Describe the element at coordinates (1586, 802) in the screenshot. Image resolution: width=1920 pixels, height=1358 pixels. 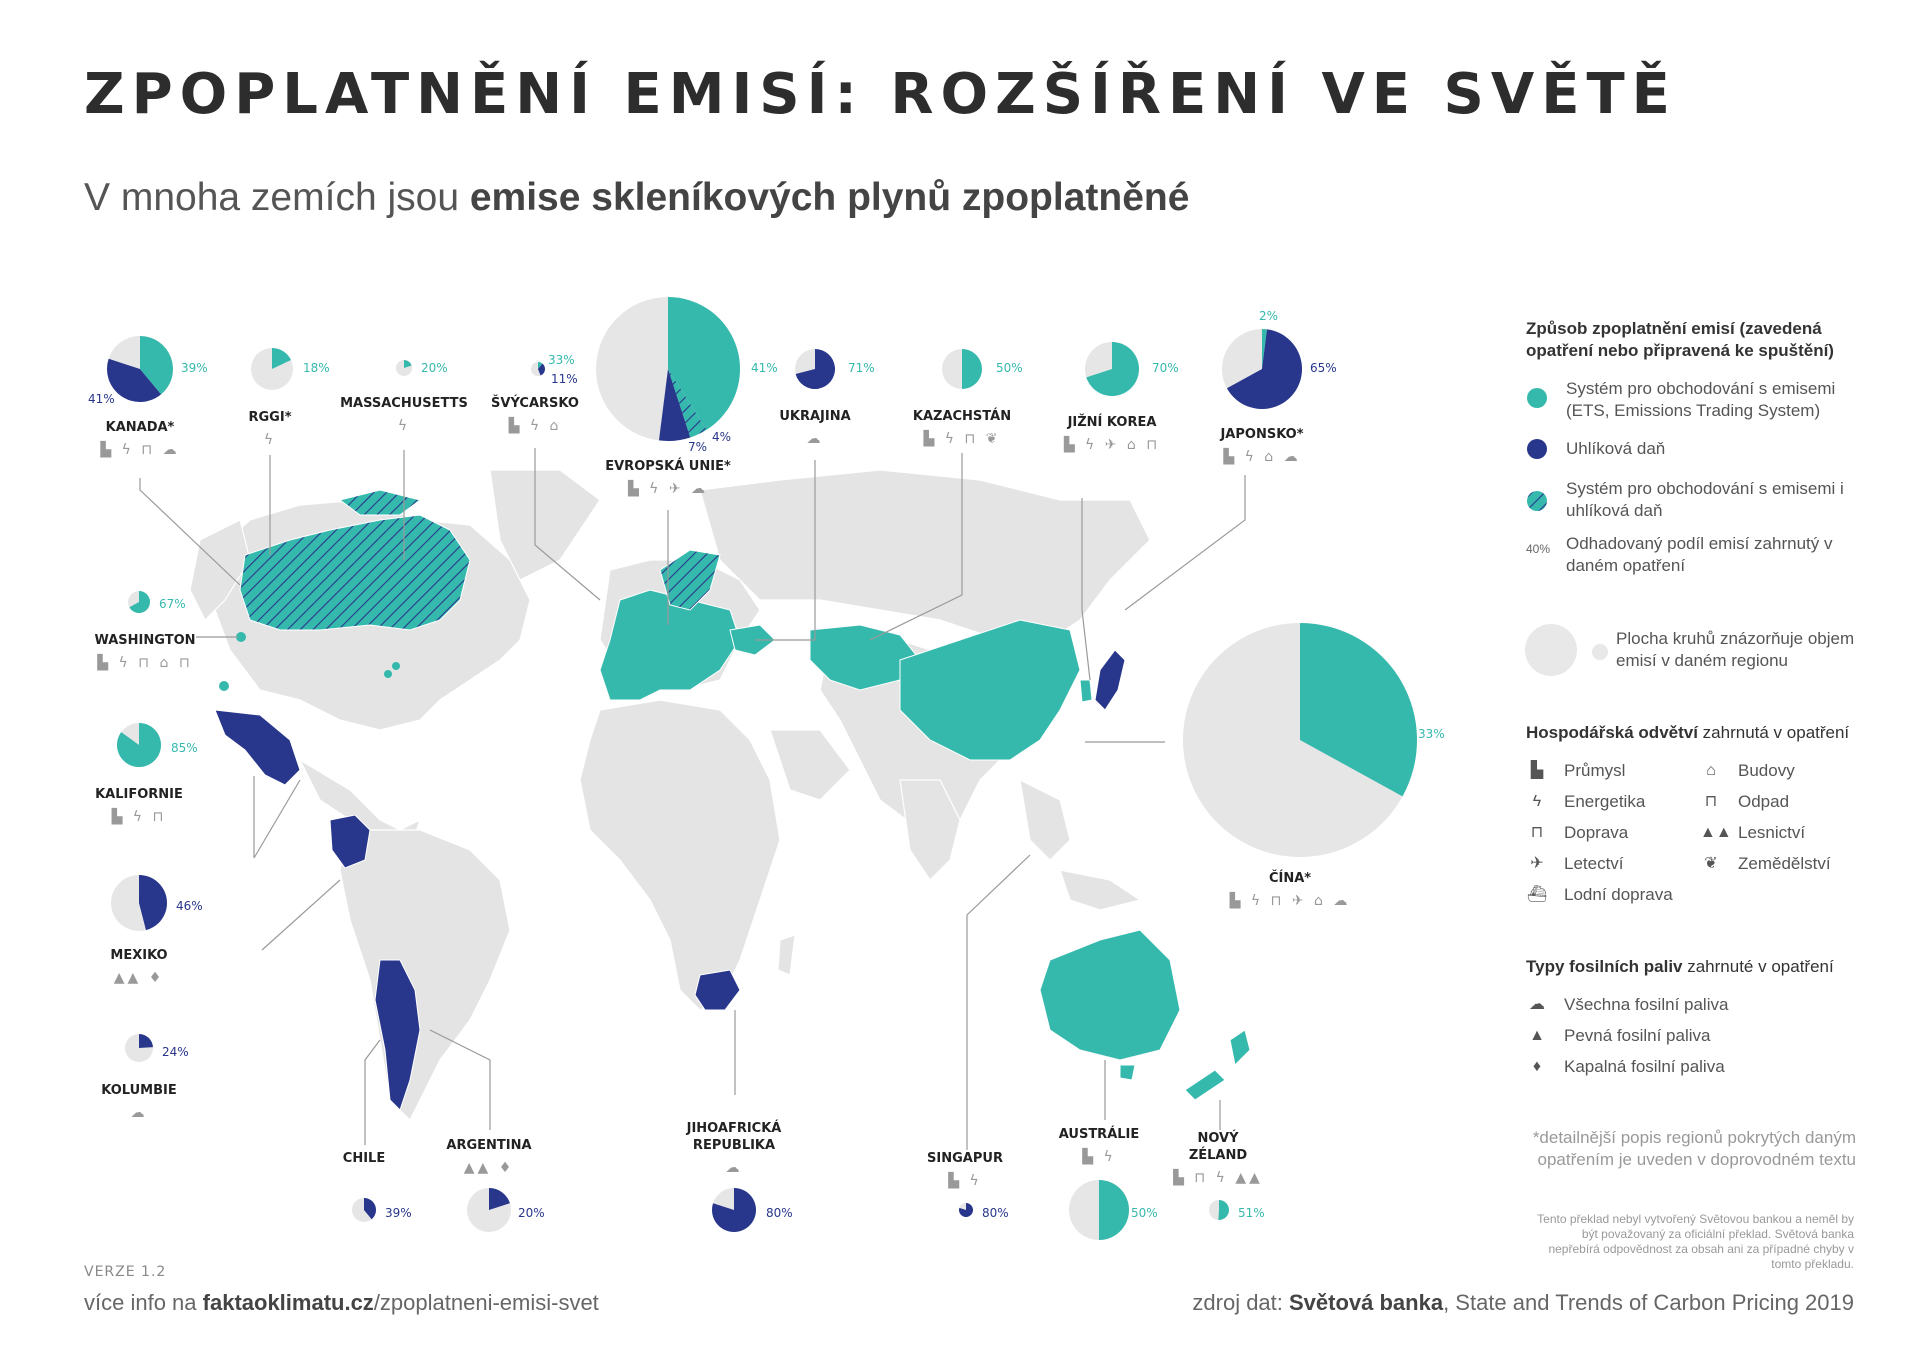
I see `legend-sector-energetika: ϟ Energetika` at that location.